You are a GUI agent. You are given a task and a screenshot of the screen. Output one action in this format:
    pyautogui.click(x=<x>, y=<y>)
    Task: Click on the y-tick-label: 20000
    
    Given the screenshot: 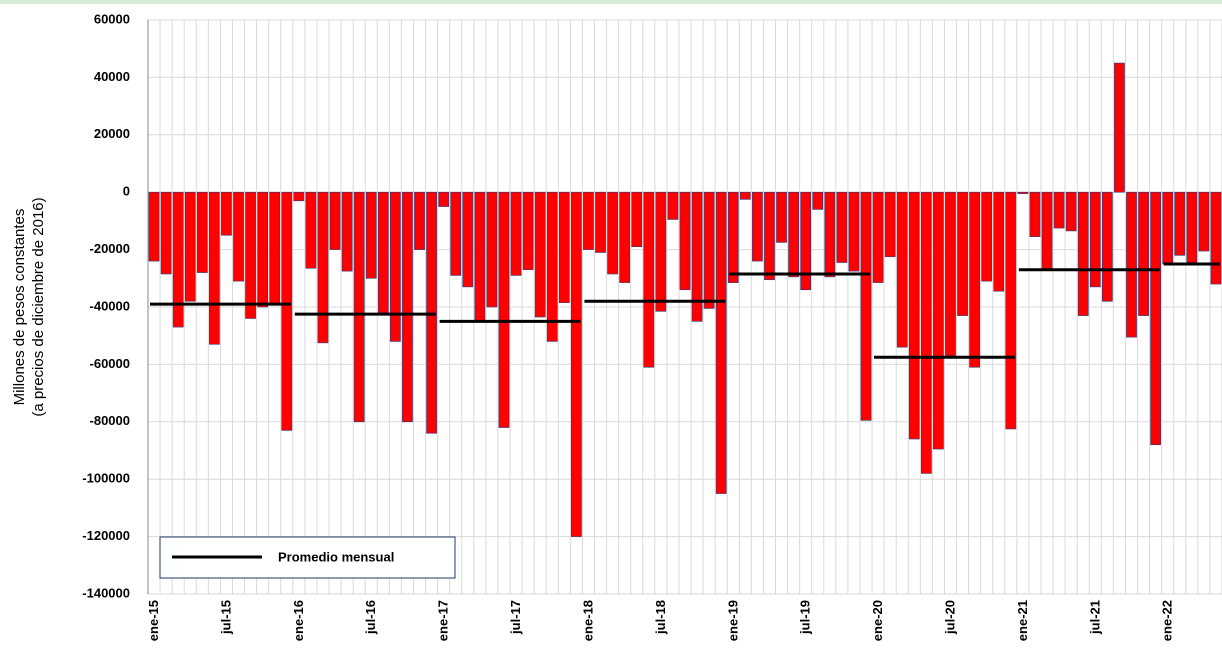 What is the action you would take?
    pyautogui.click(x=112, y=133)
    